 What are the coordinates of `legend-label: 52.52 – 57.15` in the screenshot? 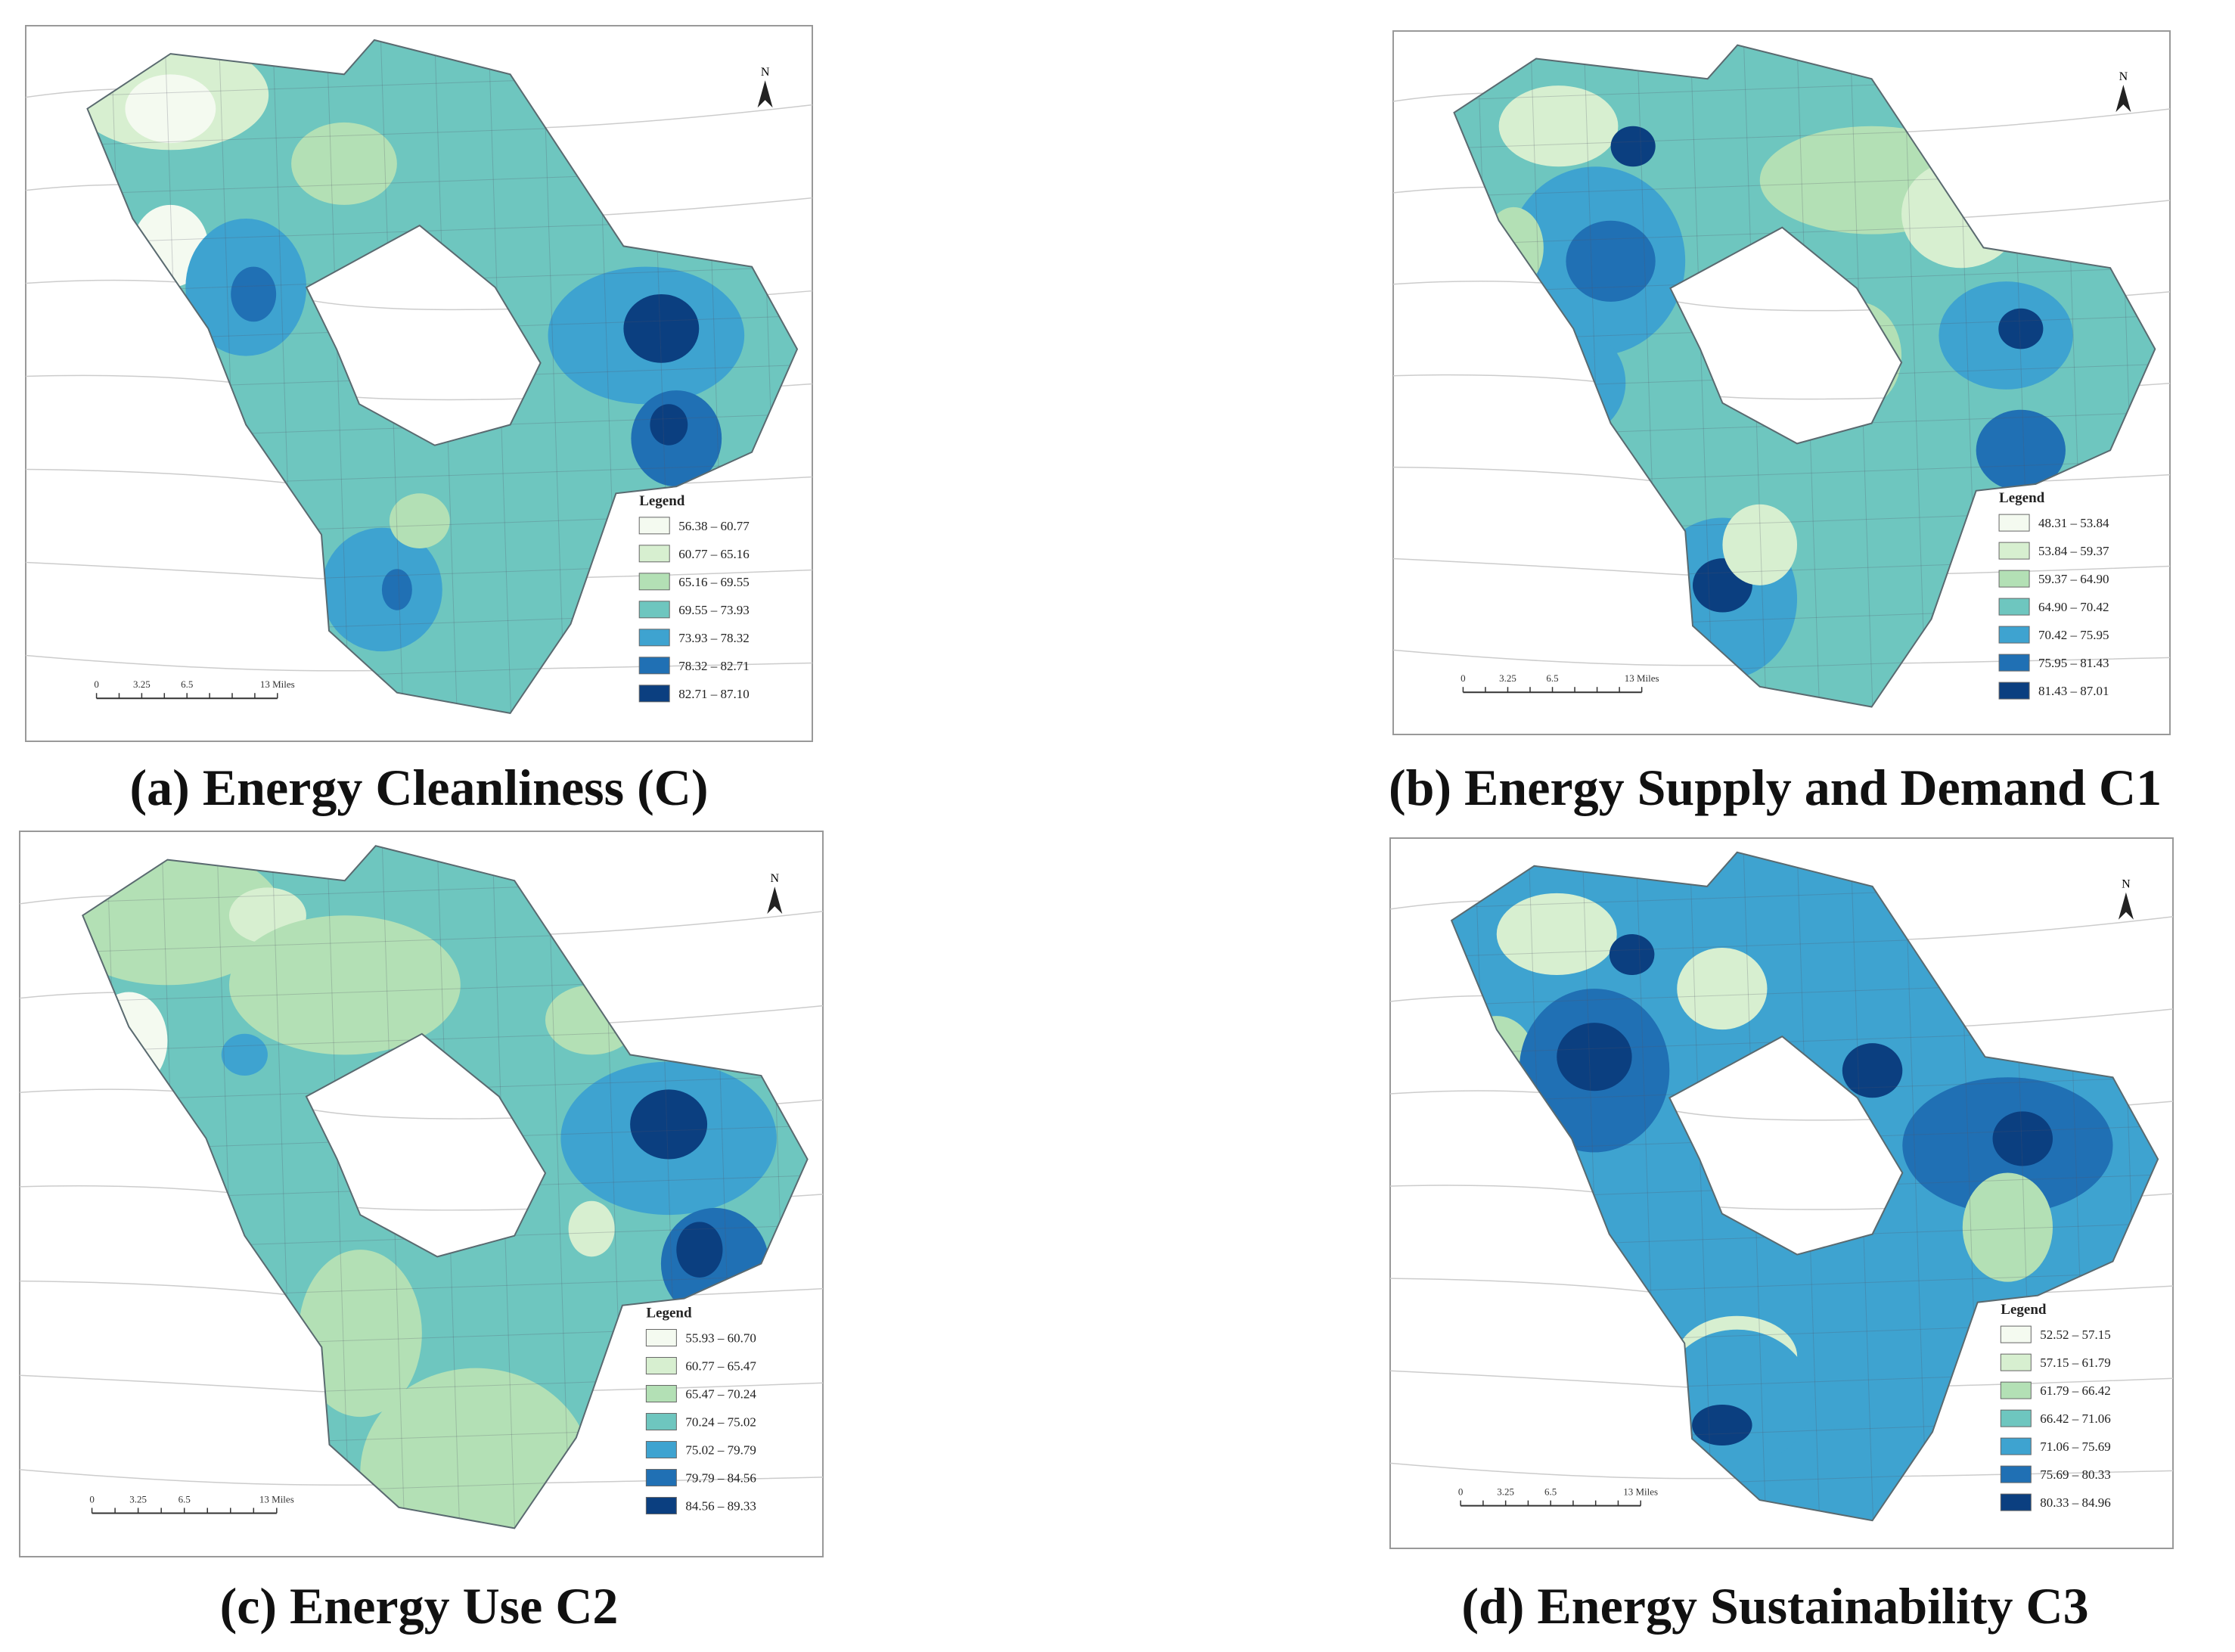 It's located at (2075, 1335).